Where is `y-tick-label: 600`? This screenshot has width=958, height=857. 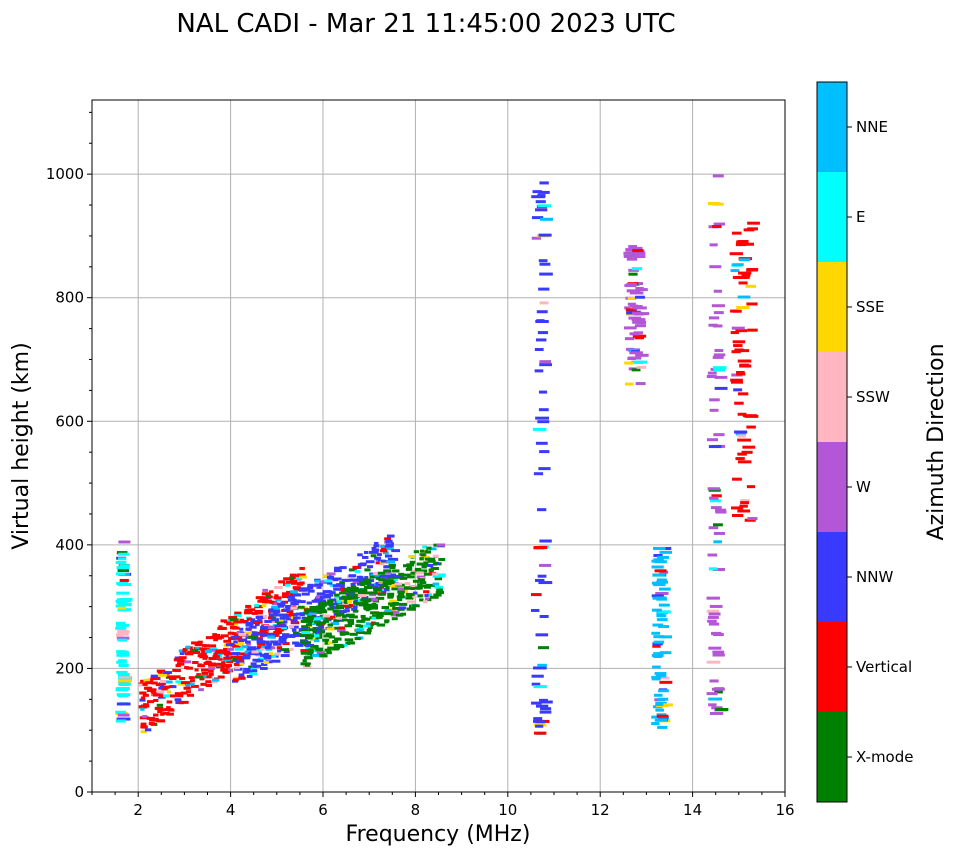 y-tick-label: 600 is located at coordinates (69, 421).